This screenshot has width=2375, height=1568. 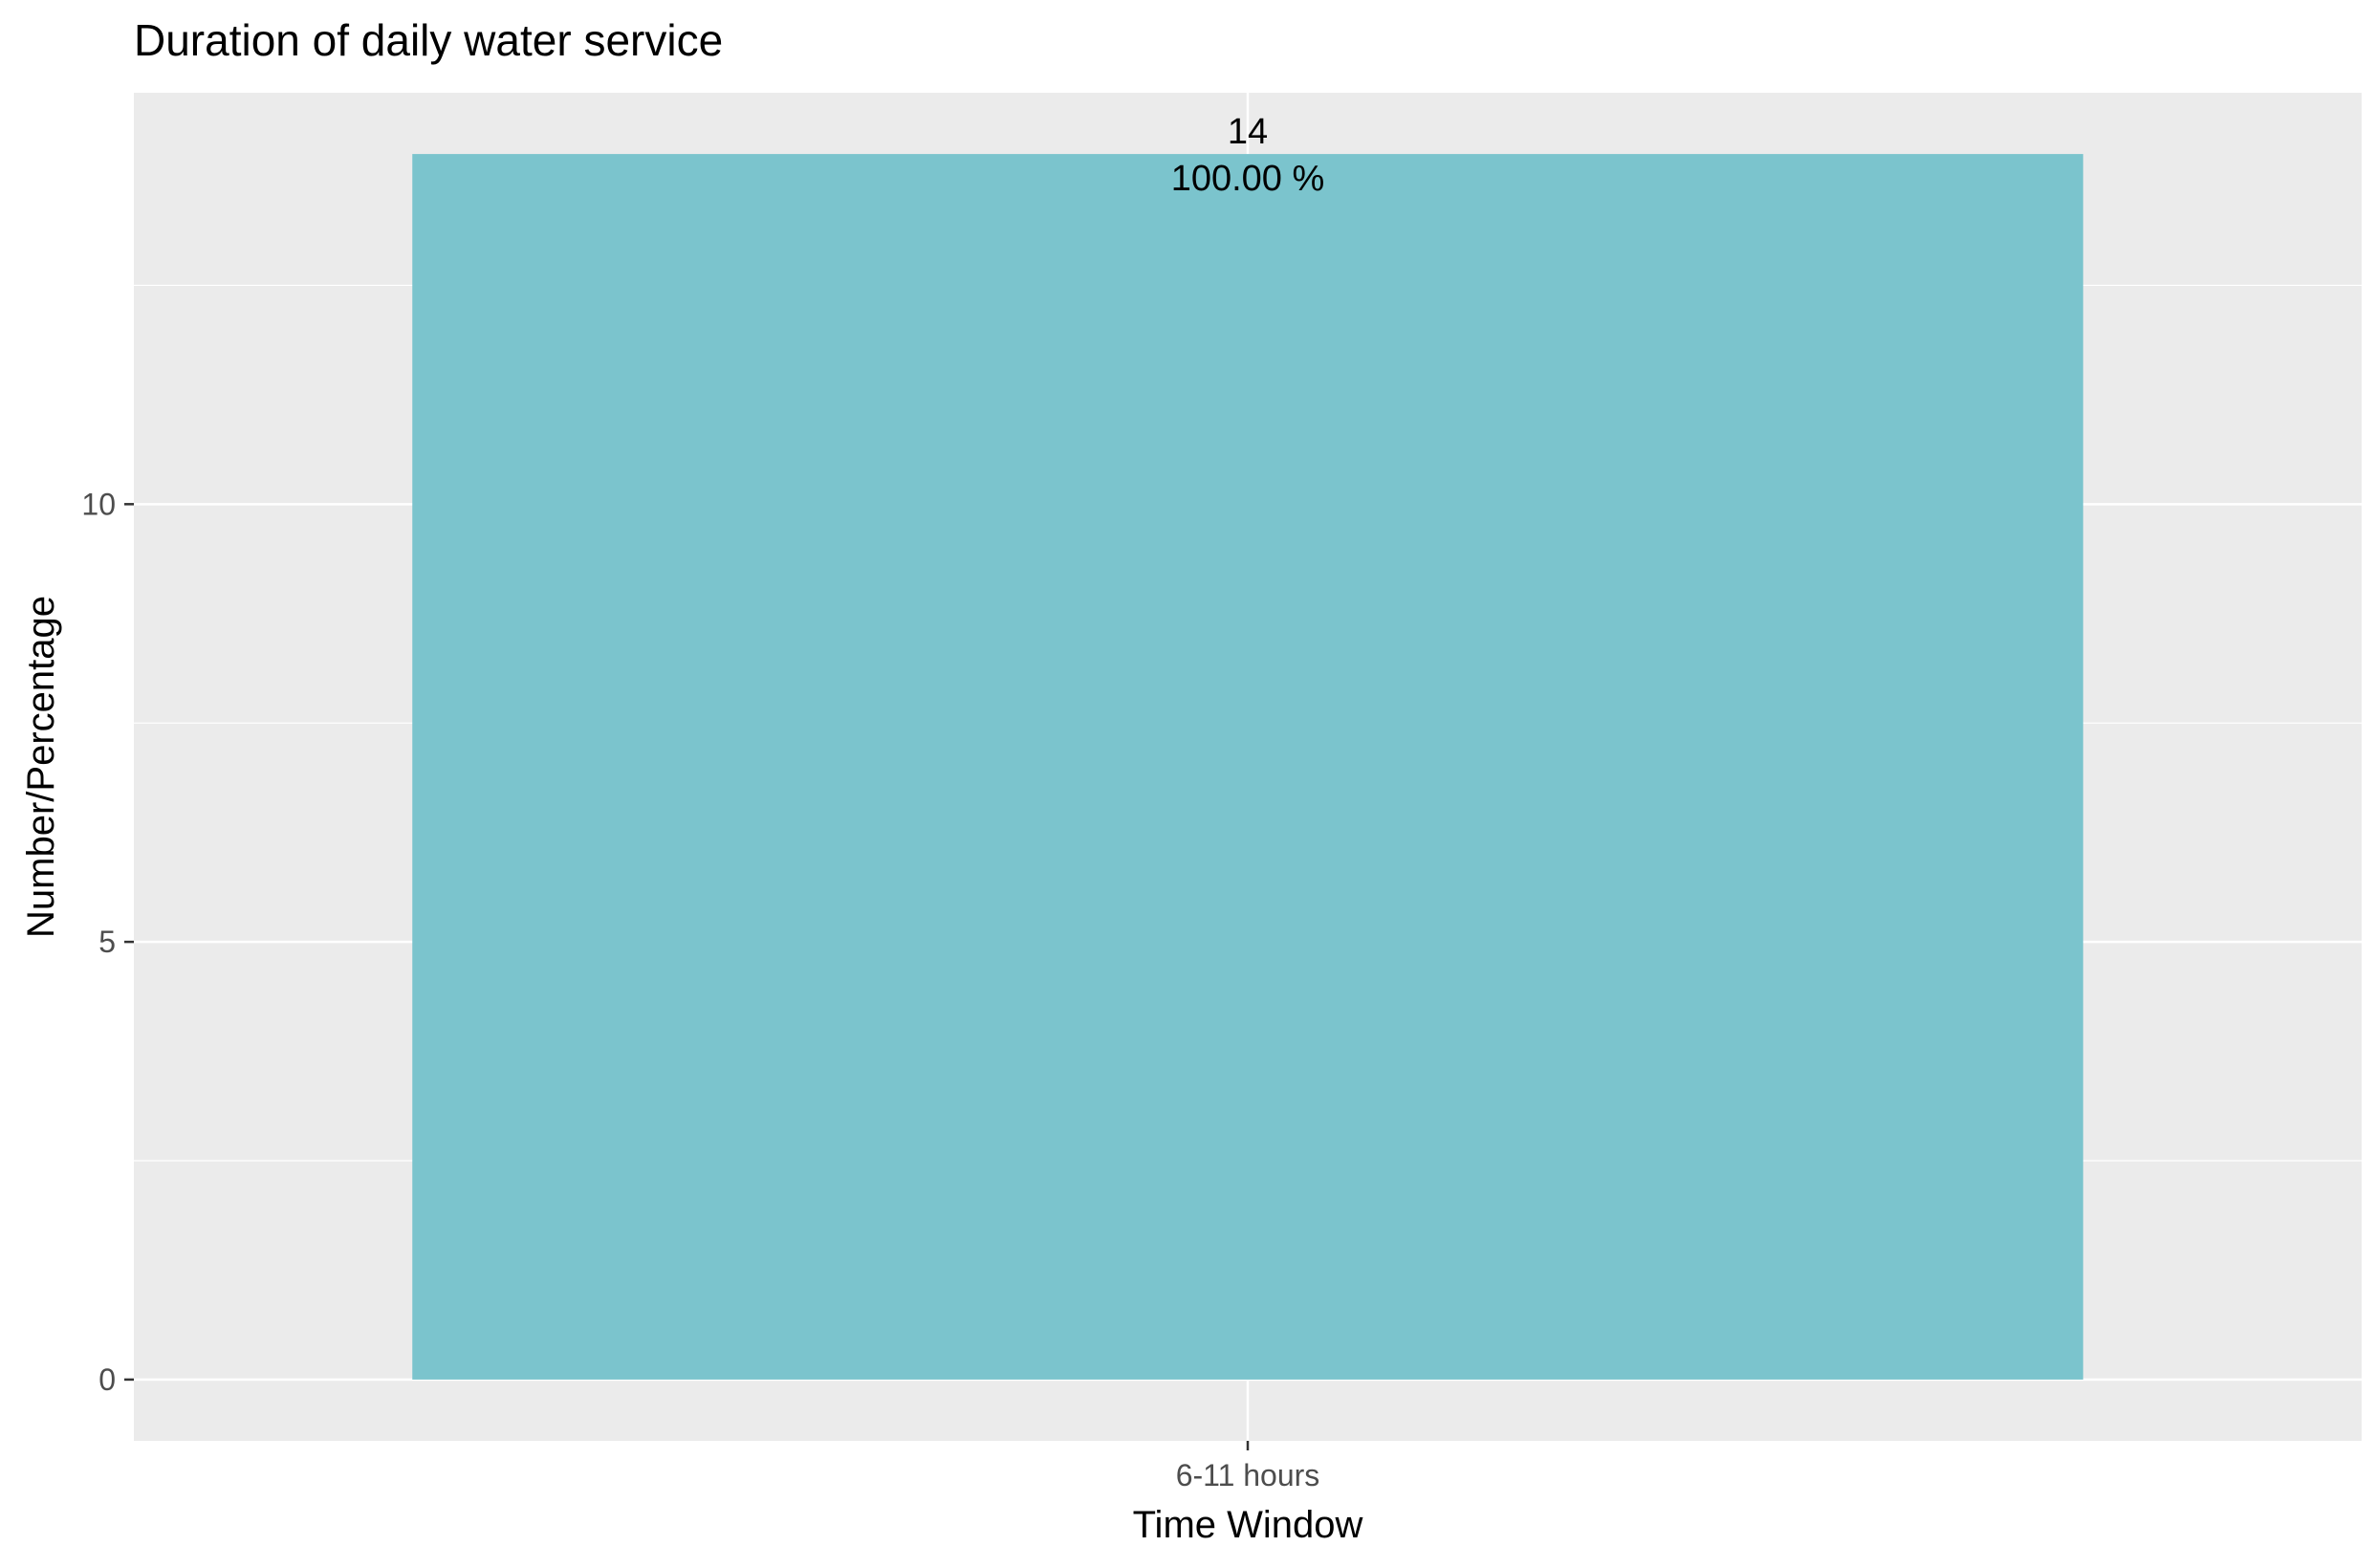 I want to click on x-tick-label: 6-11 hours, so click(x=1248, y=1475).